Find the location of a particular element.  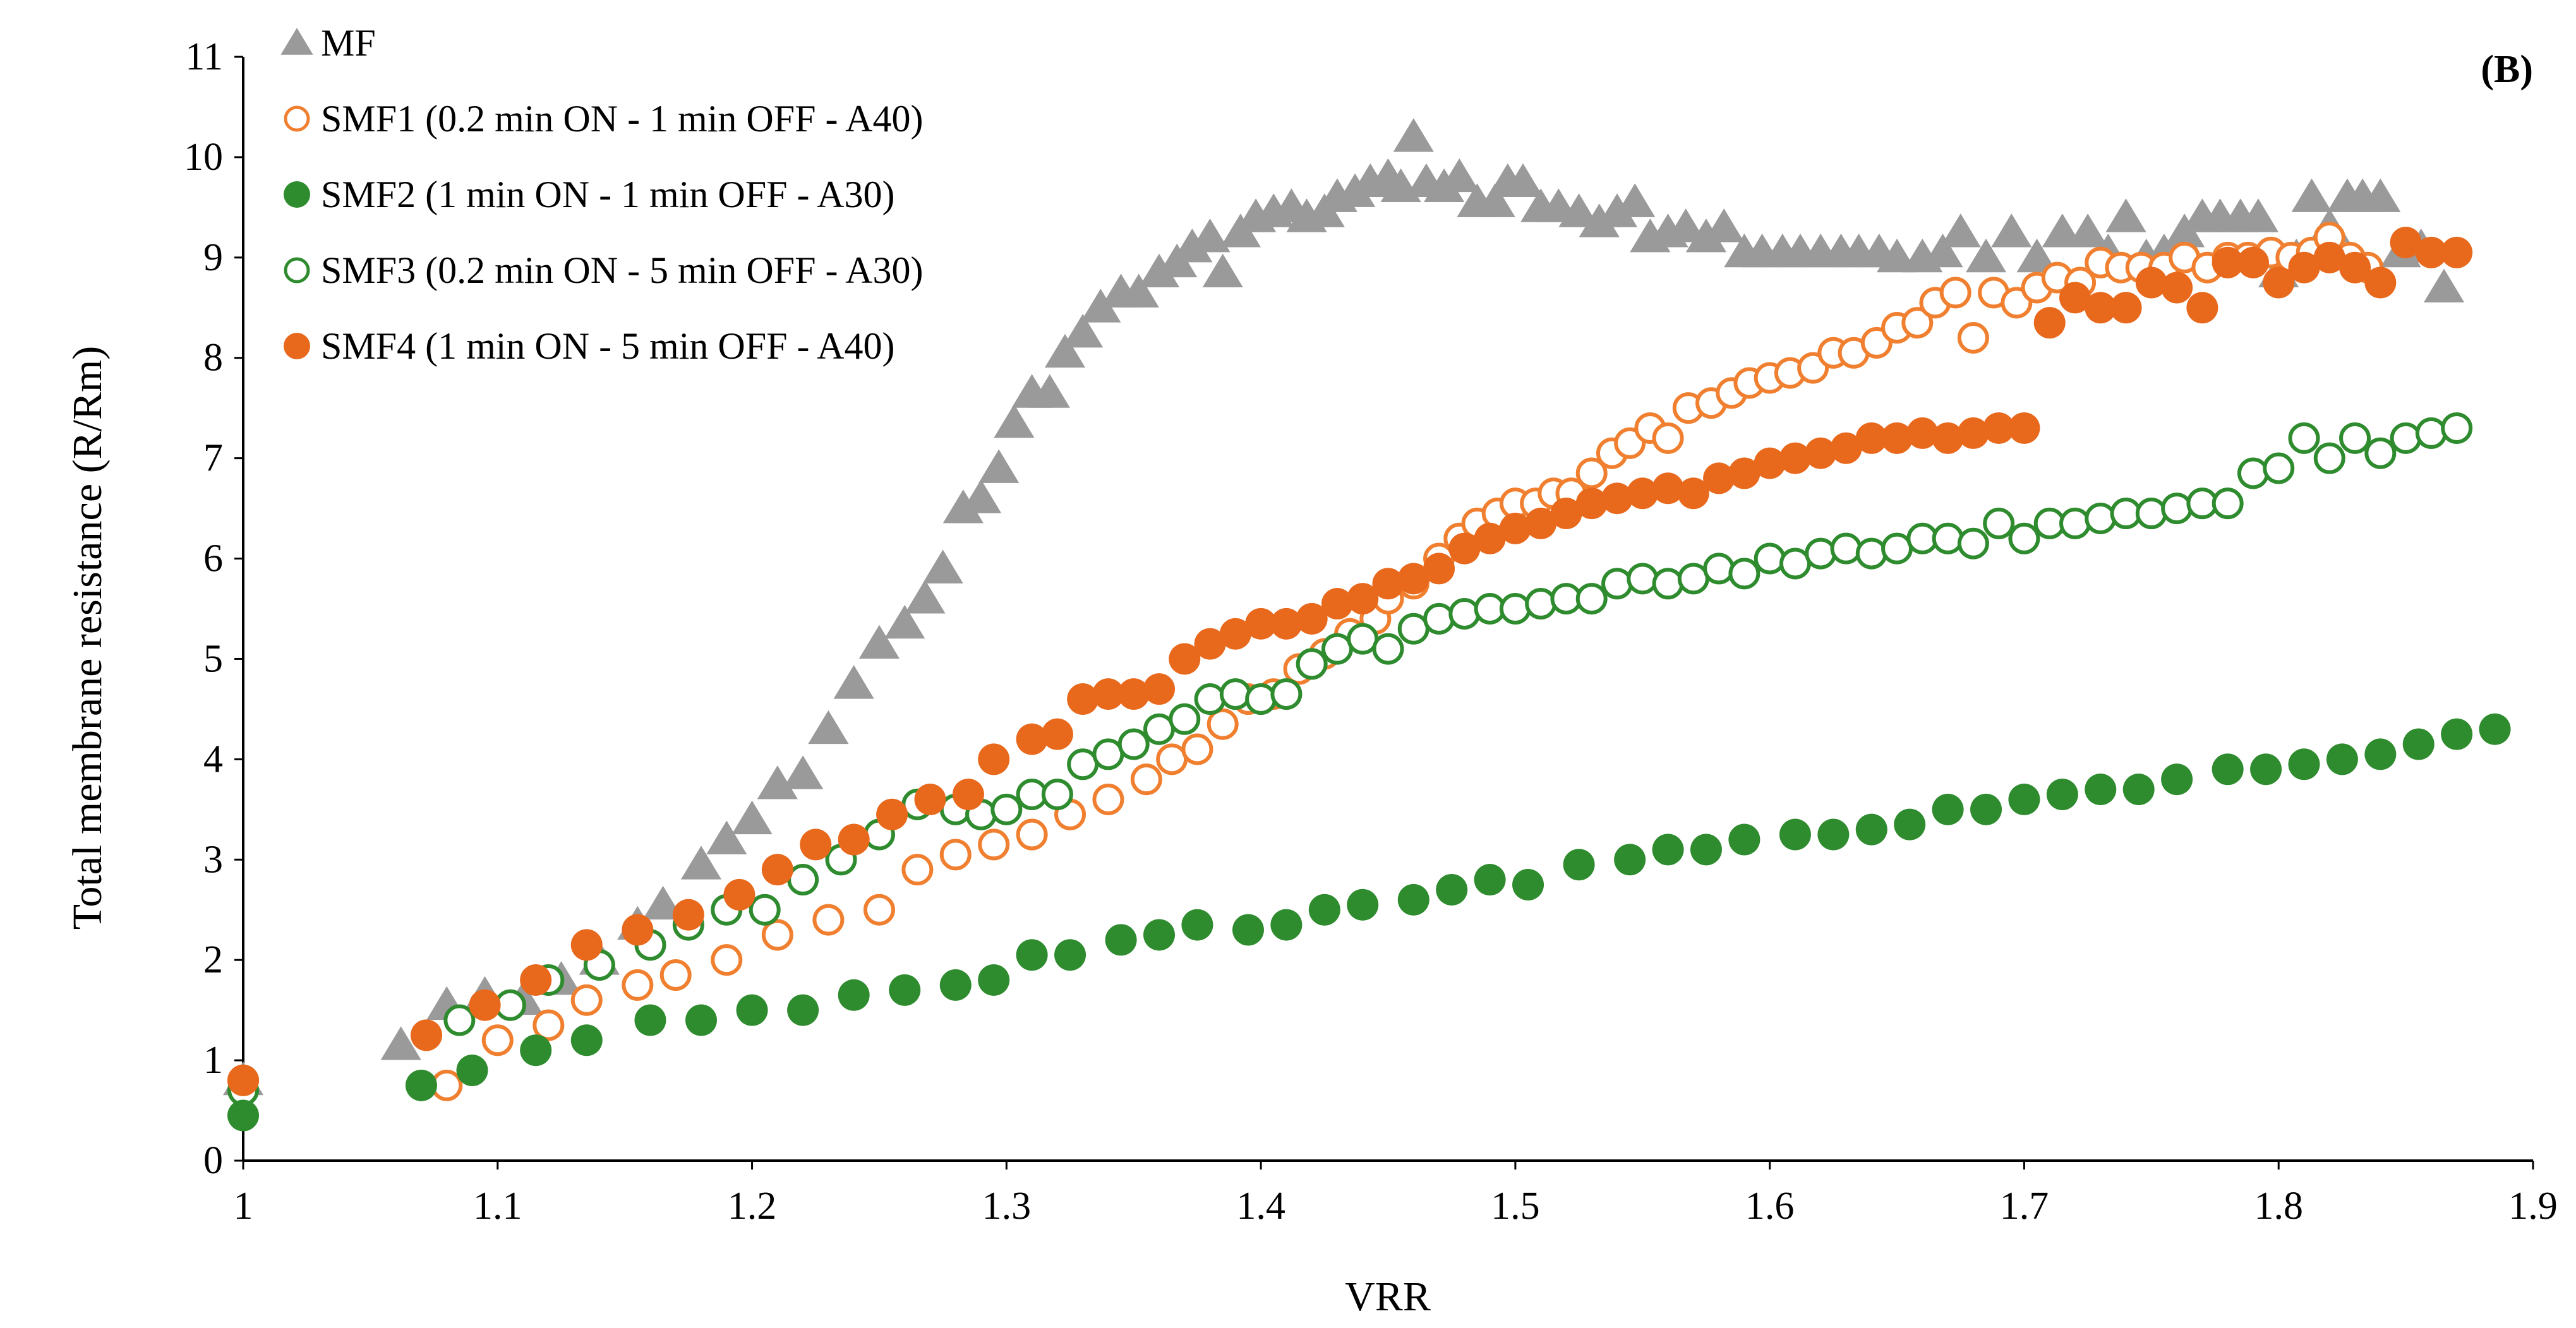

legend-item: MF is located at coordinates (328, 43).